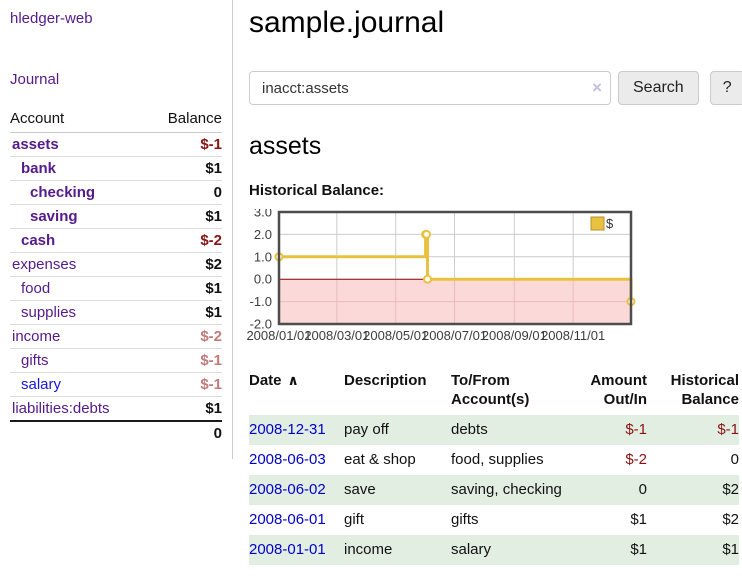 The width and height of the screenshot is (742, 582). Describe the element at coordinates (41, 384) in the screenshot. I see `account-link: salary` at that location.